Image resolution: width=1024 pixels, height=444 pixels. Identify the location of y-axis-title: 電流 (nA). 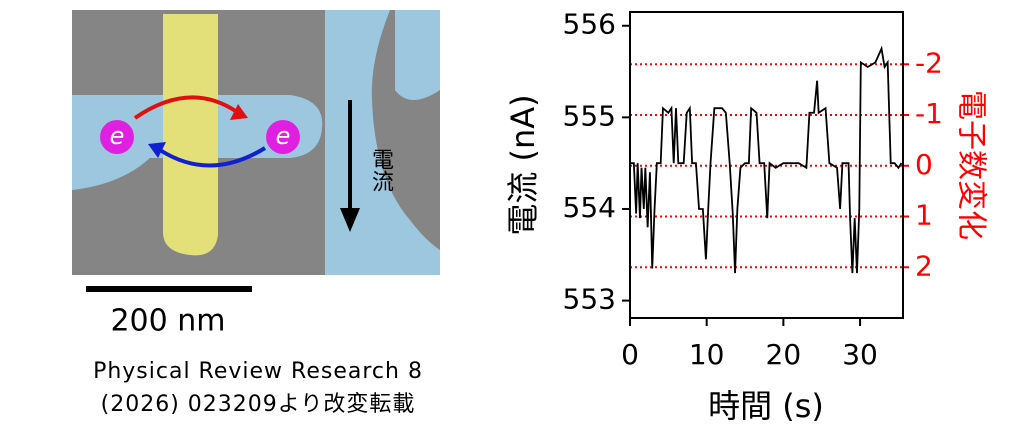
(523, 164).